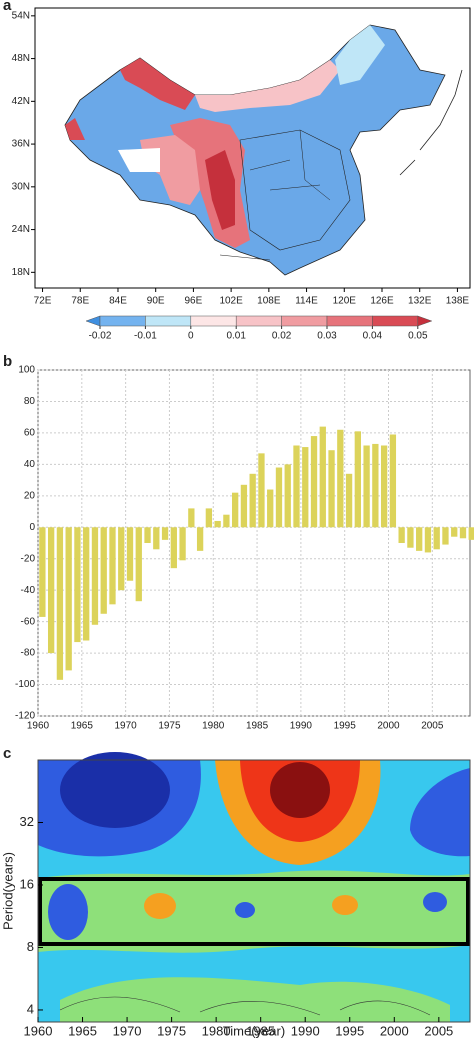 This screenshot has height=1040, width=474. What do you see at coordinates (27, 821) in the screenshot?
I see `y-tick-label: 32` at bounding box center [27, 821].